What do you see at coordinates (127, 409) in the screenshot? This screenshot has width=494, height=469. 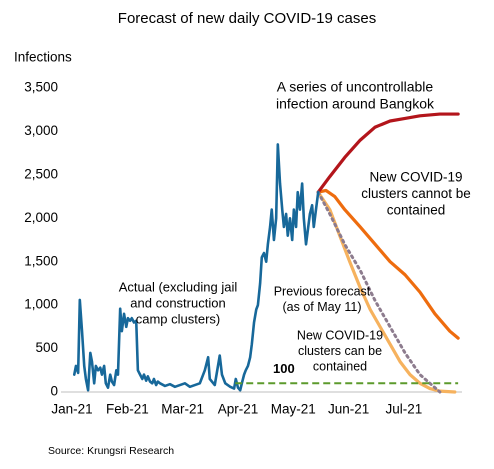 I see `x-tick-label: Feb-21` at bounding box center [127, 409].